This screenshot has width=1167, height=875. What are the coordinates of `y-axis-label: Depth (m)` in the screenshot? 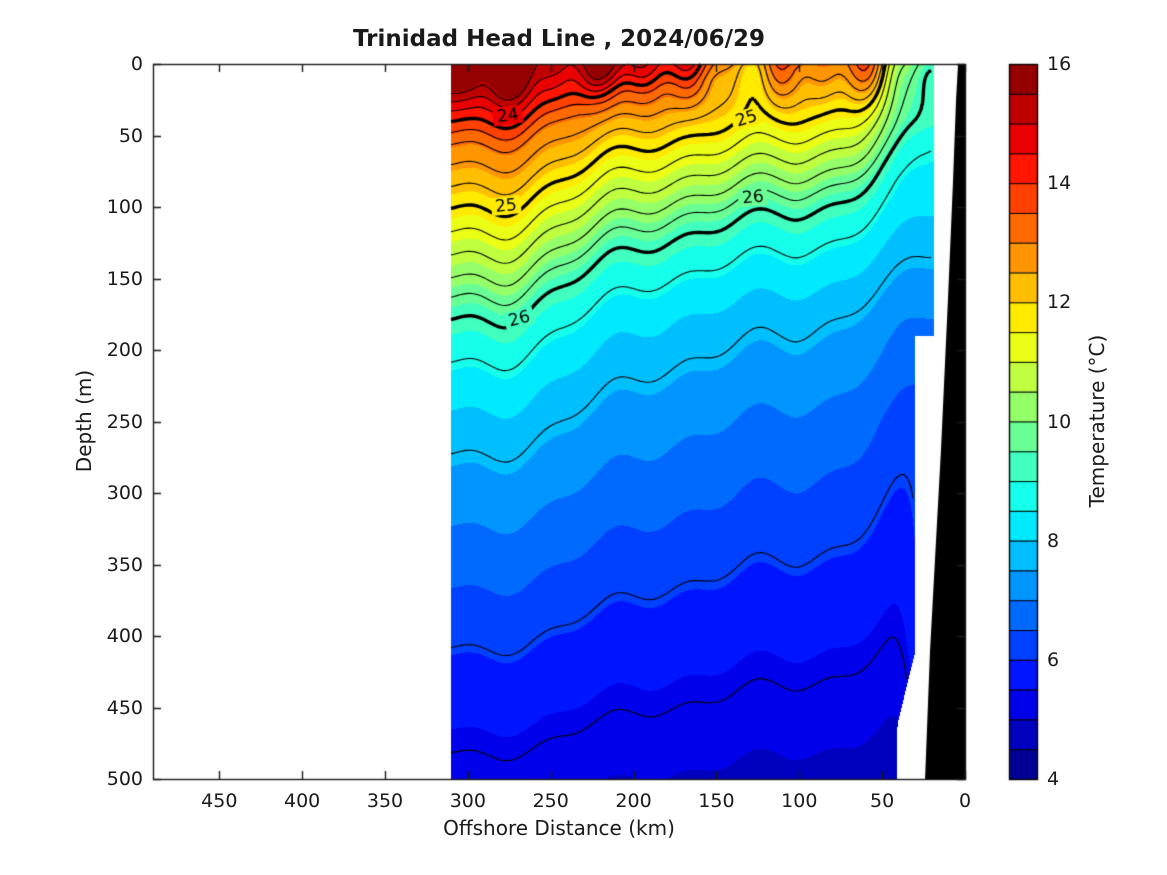 It's located at (84, 421).